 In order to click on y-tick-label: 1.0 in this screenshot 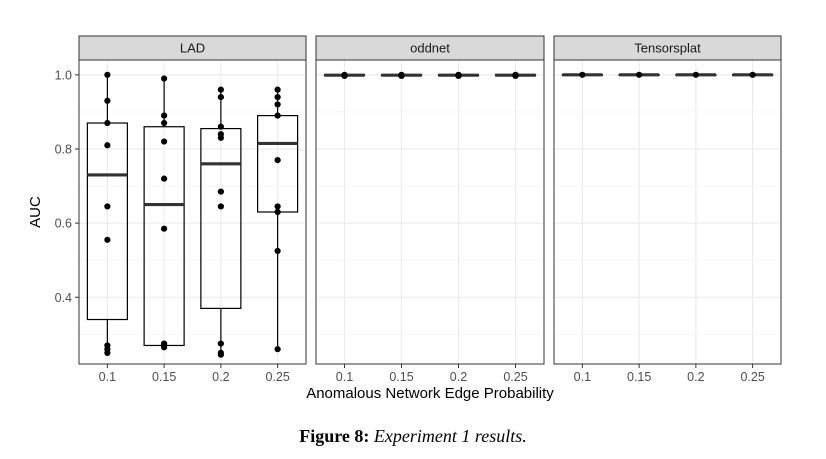, I will do `click(63, 75)`.